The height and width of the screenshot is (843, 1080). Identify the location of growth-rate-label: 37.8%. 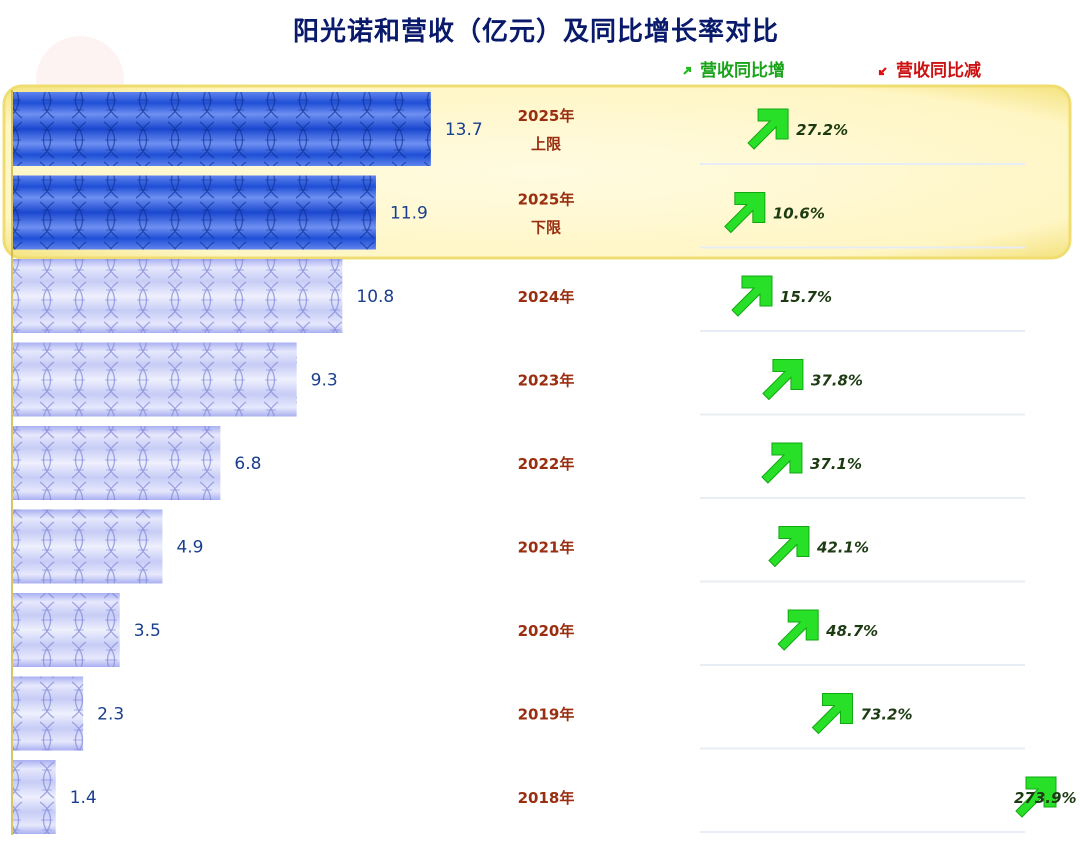
(837, 381).